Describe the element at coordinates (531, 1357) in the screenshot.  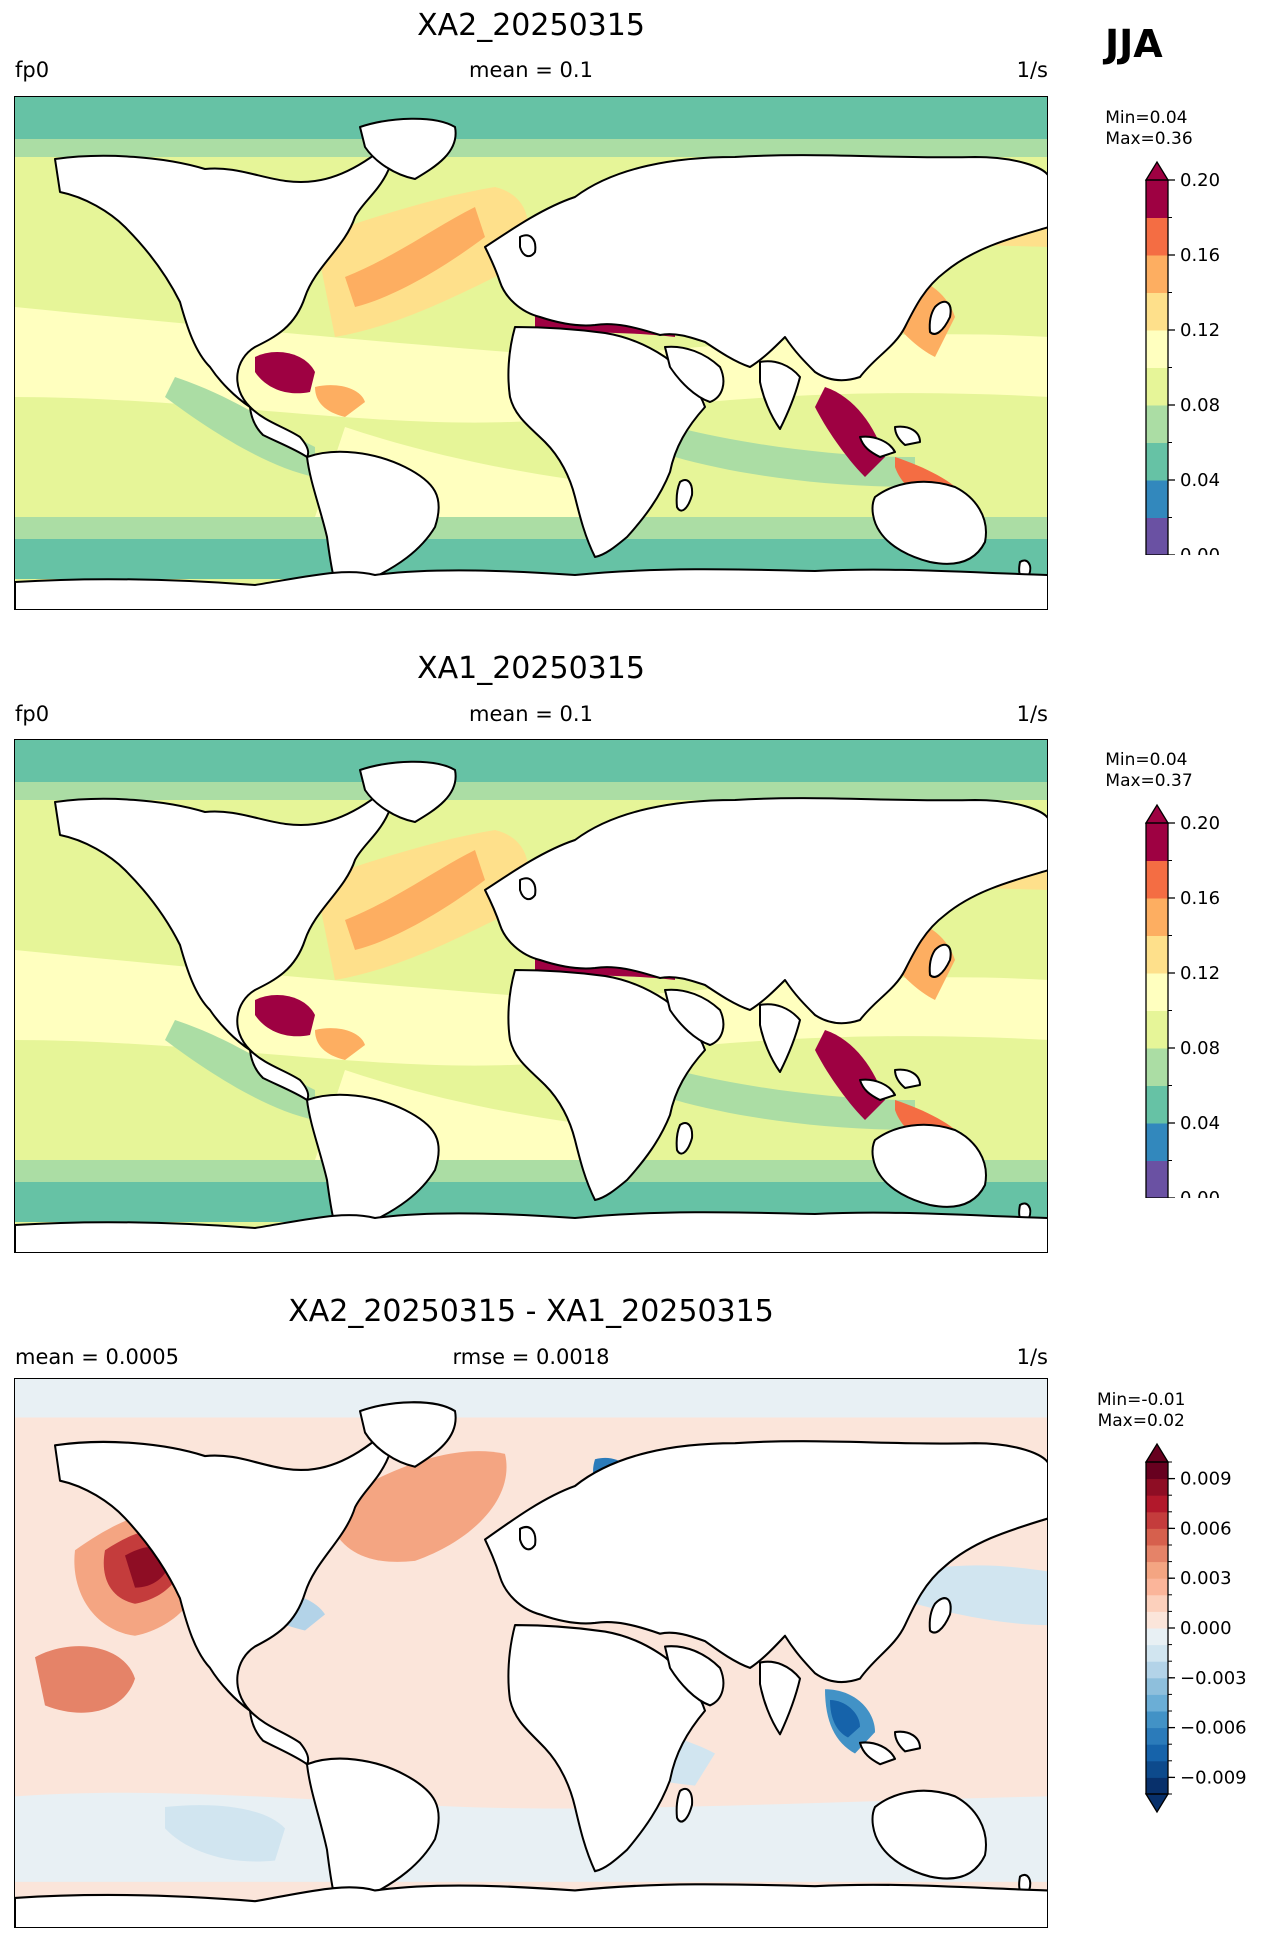
I see `panel-3-rmse-label: rmse = 0.0018` at that location.